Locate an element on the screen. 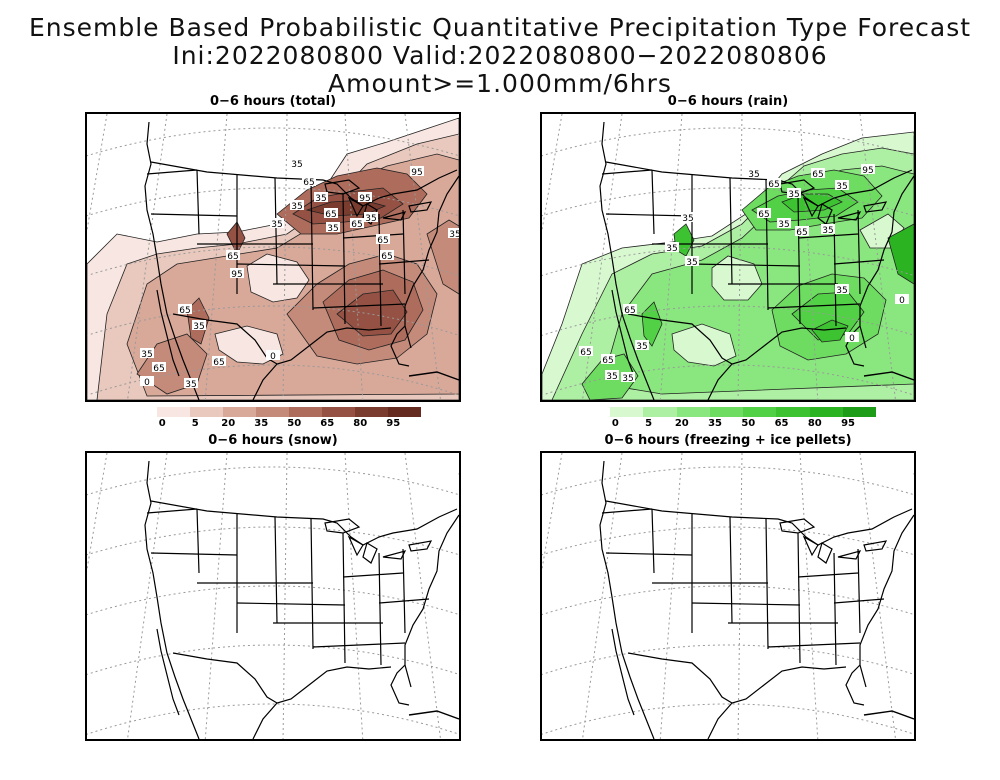  colorbar-total-labels: 0 5 20 35 50 65 80 95 is located at coordinates (289, 425).